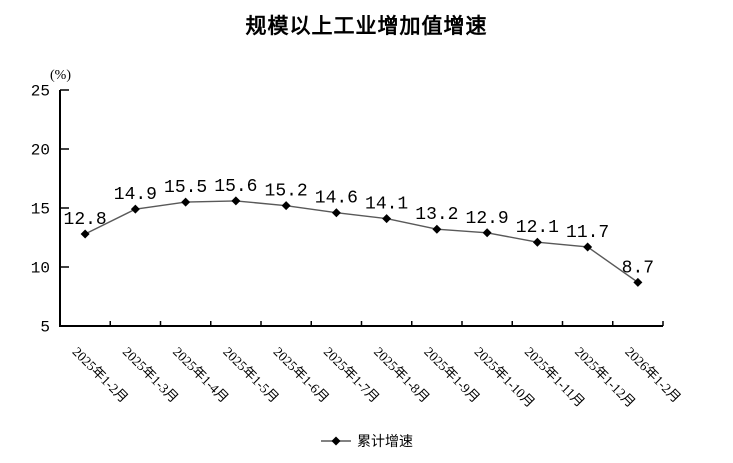 This screenshot has width=733, height=463. Describe the element at coordinates (436, 215) in the screenshot. I see `data-point-label: 13.2` at that location.